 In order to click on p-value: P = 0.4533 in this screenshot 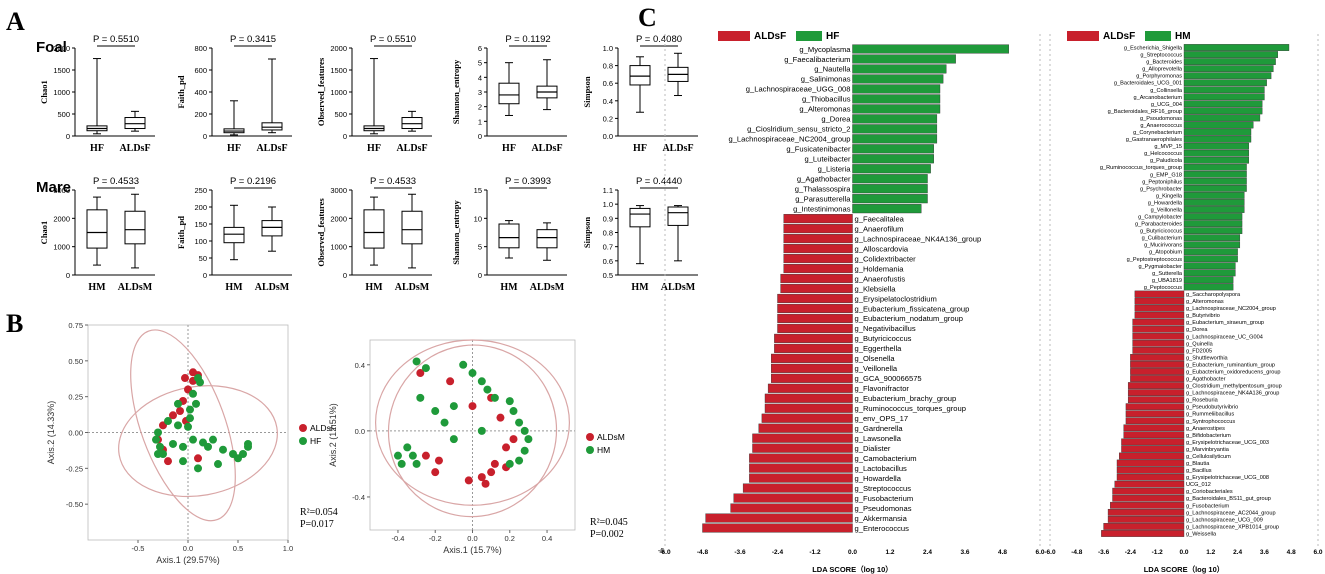, I will do `click(393, 181)`.